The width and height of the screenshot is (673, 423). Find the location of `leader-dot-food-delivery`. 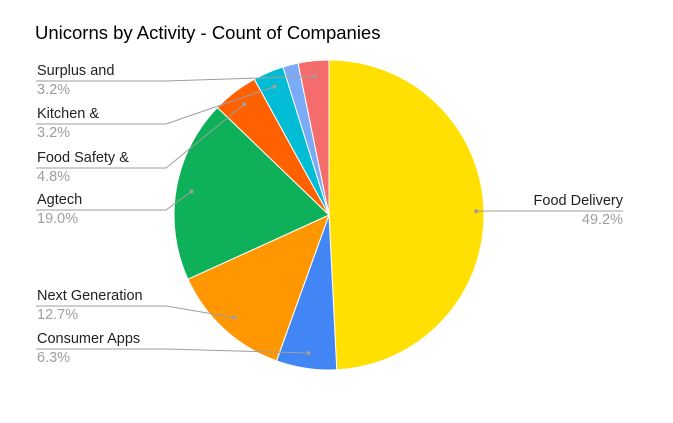

leader-dot-food-delivery is located at coordinates (476, 211).